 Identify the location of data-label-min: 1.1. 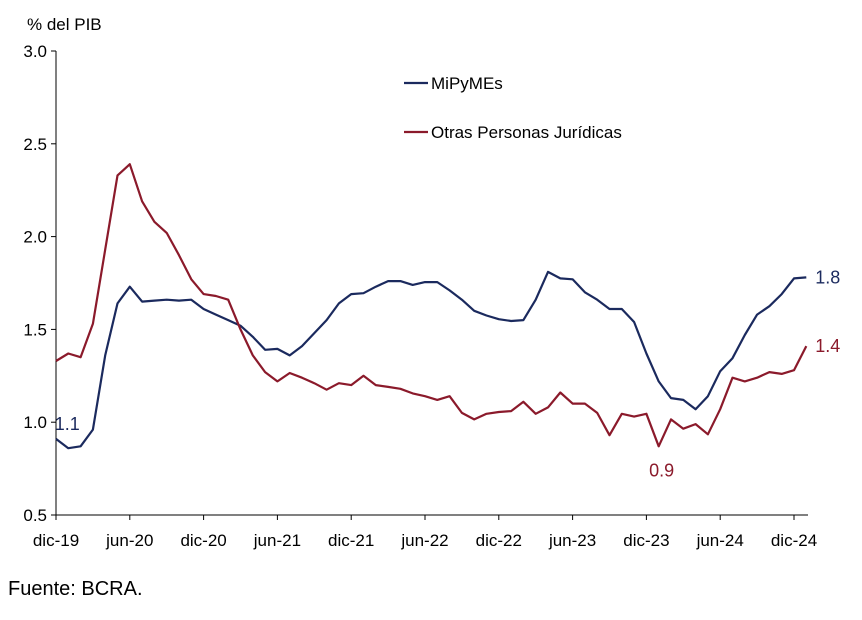
(67, 424).